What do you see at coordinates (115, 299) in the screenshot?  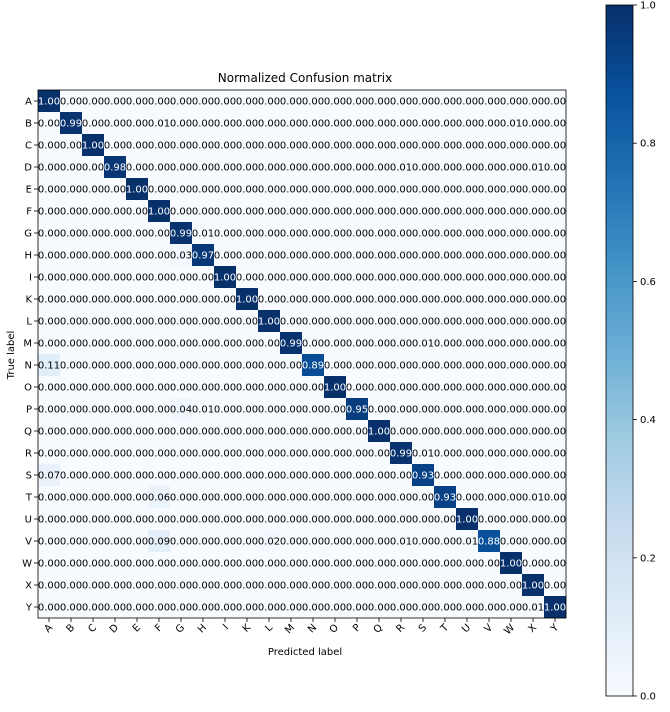 I see `heatmap-cell-K-D` at bounding box center [115, 299].